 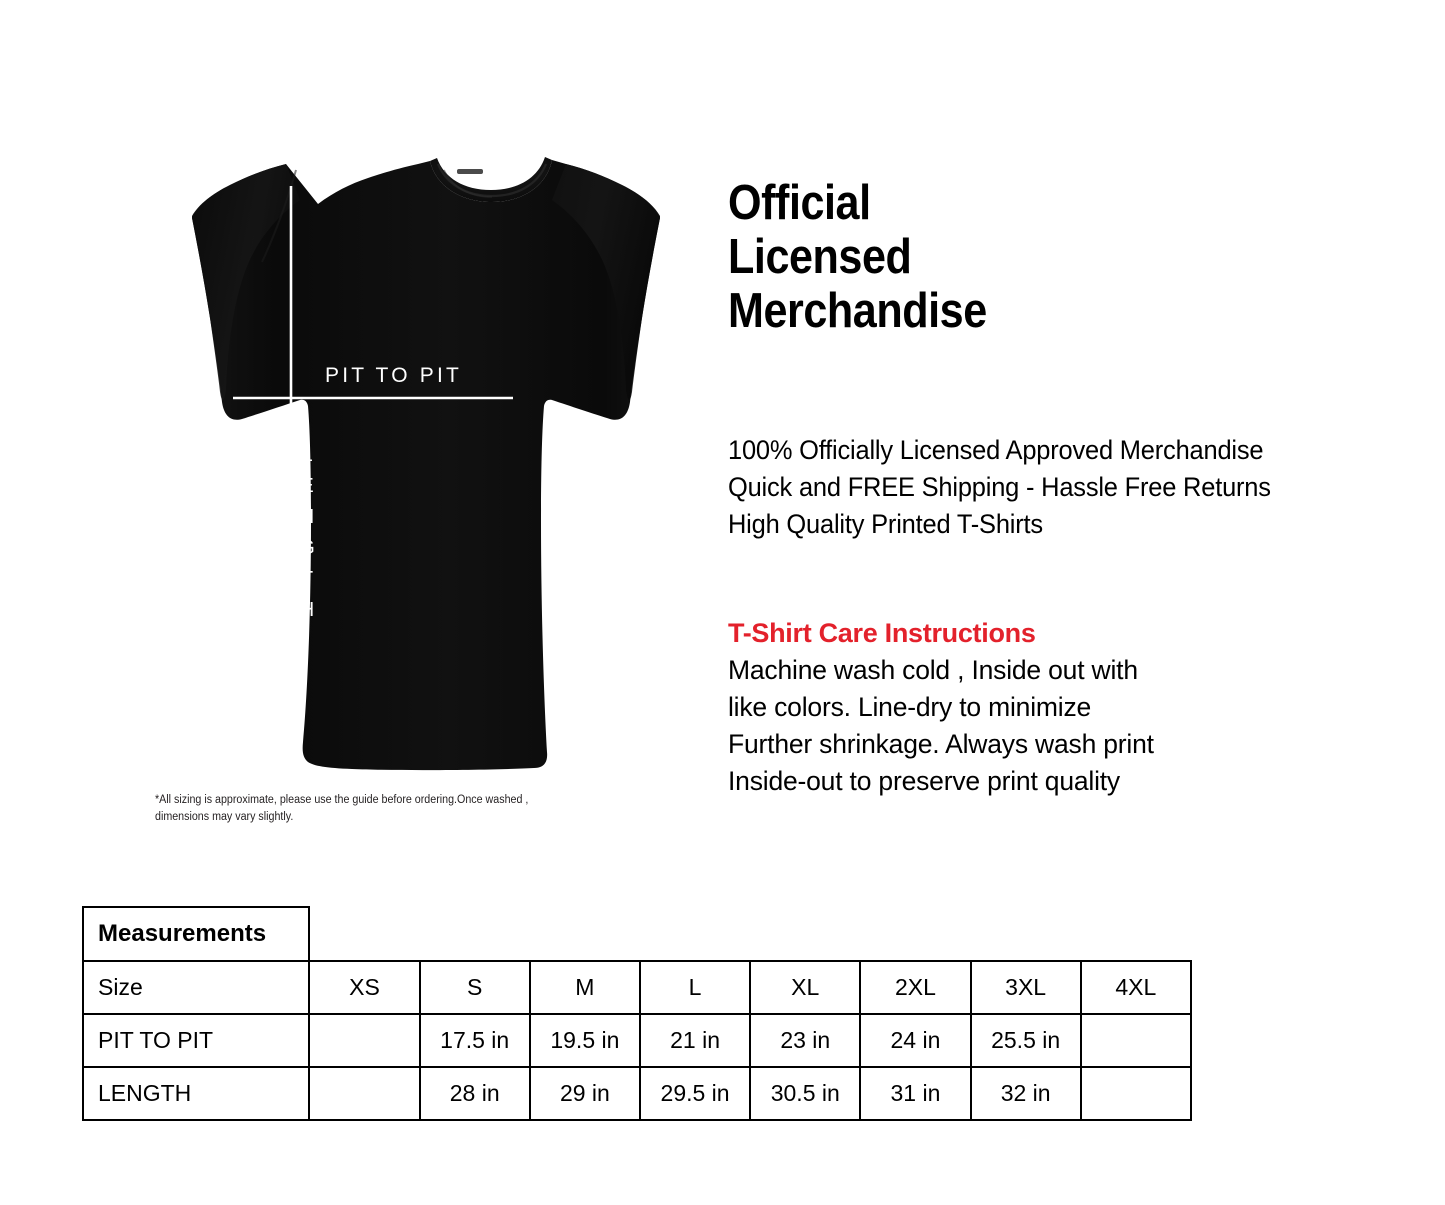 I want to click on pit-to-pit-label: PIT TO PIT, so click(x=394, y=375).